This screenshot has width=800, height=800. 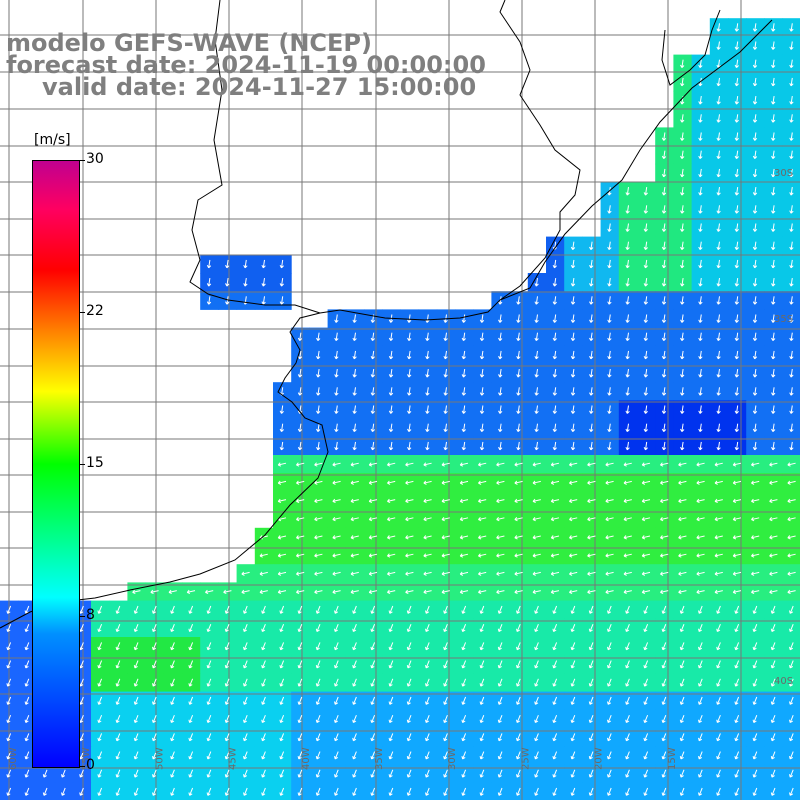 What do you see at coordinates (791, 791) in the screenshot?
I see `wind-speed-cell` at bounding box center [791, 791].